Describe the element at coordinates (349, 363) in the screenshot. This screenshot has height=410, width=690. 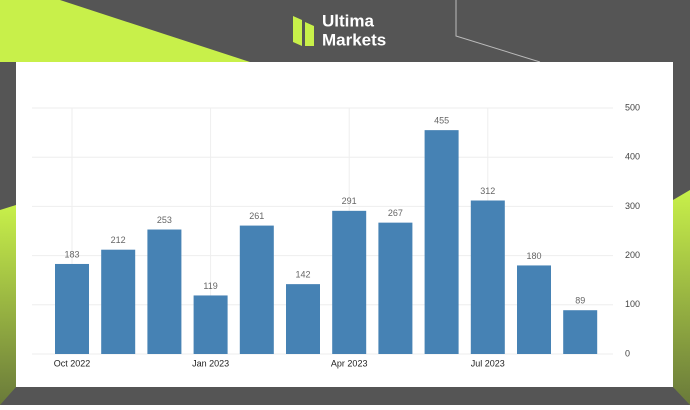
I see `x-tick-label: Apr 2023` at that location.